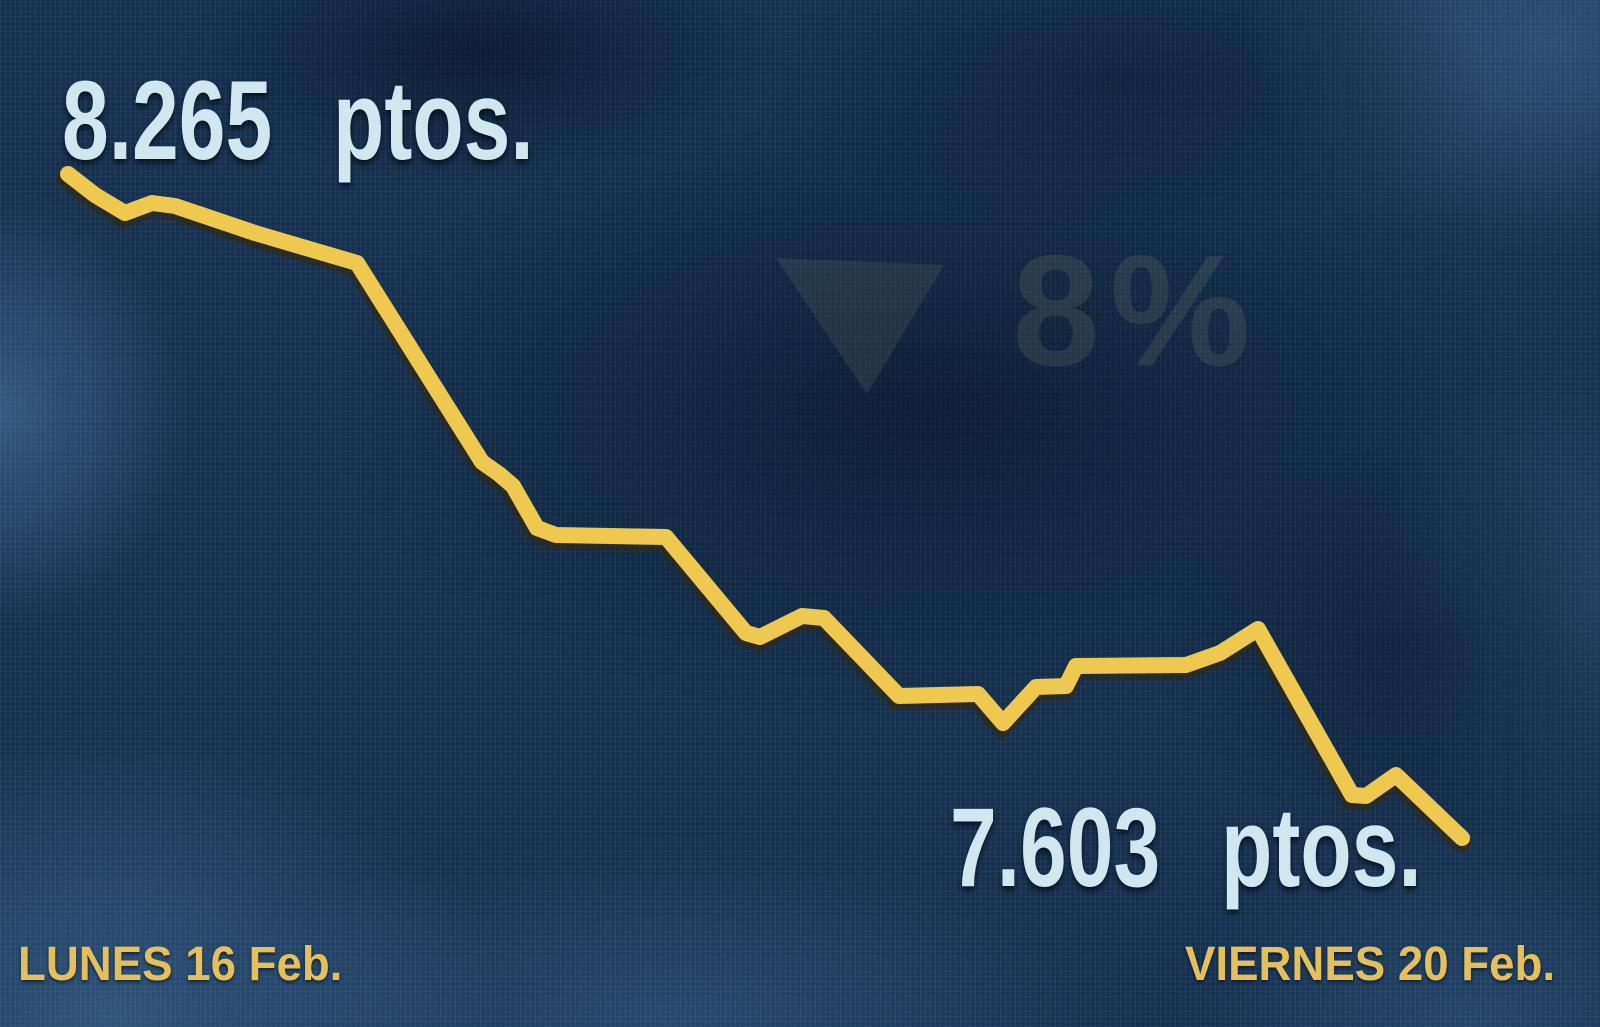 Image resolution: width=1600 pixels, height=1027 pixels. What do you see at coordinates (1370, 964) in the screenshot?
I see `end-date-label: VIERNES 20 Feb.` at bounding box center [1370, 964].